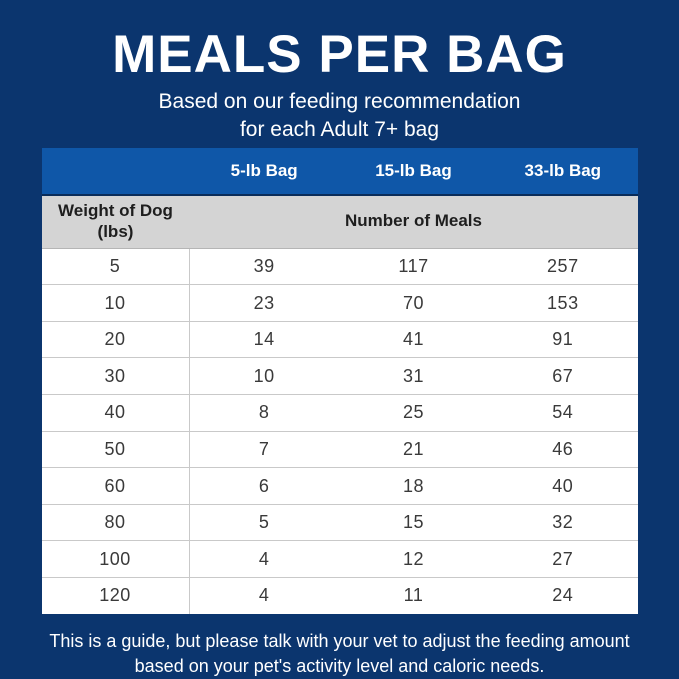 Image resolution: width=679 pixels, height=679 pixels. What do you see at coordinates (563, 485) in the screenshot?
I see `meals-cell: 40` at bounding box center [563, 485].